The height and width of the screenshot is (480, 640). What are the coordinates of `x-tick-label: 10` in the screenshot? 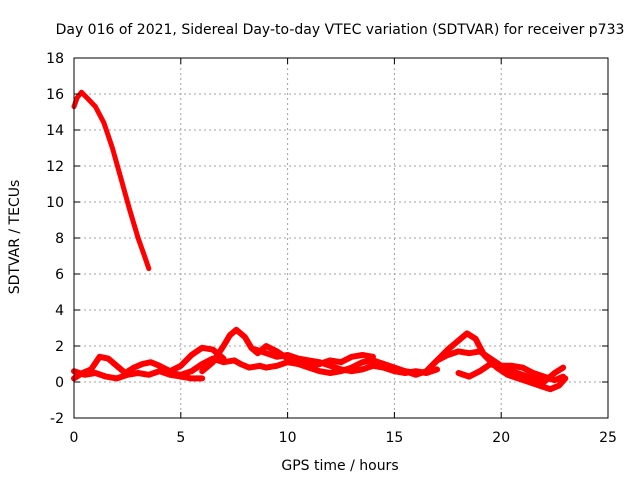 It's located at (288, 438).